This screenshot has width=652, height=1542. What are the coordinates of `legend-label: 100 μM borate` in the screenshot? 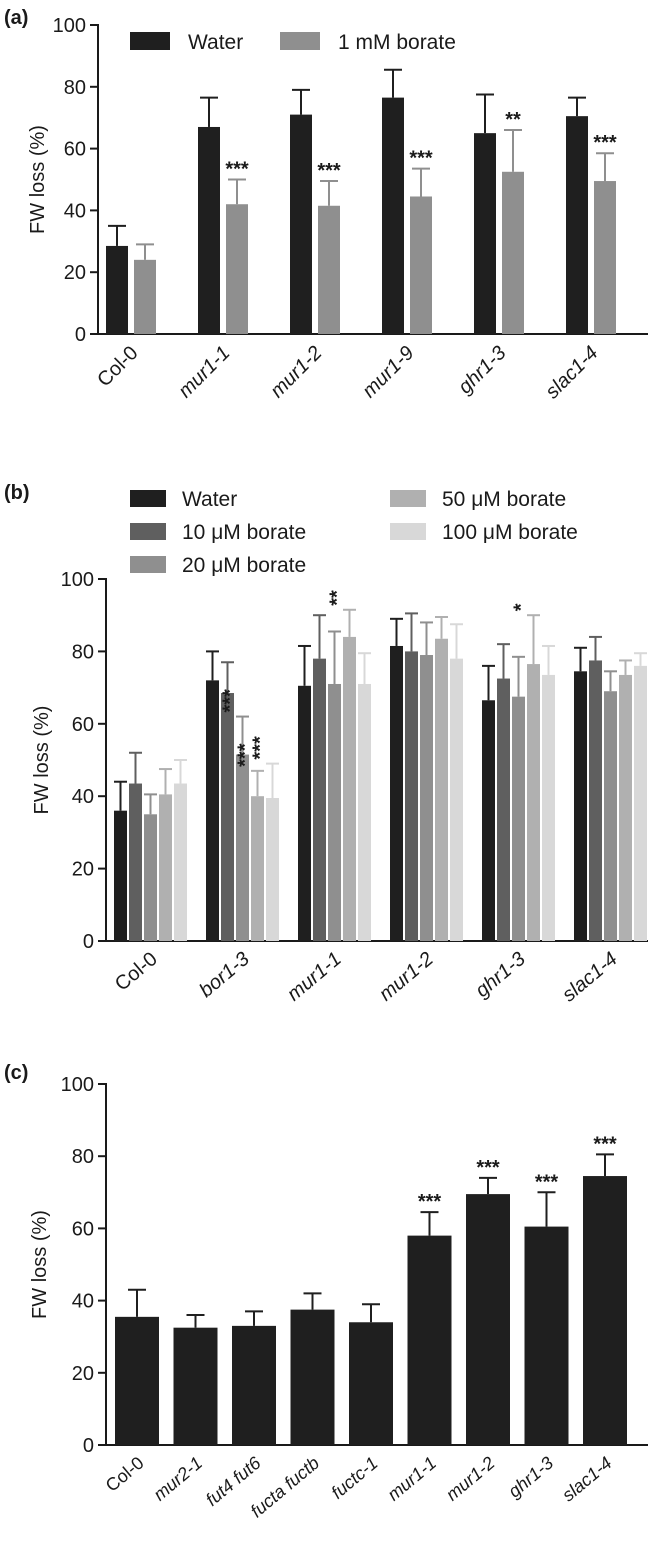 It's located at (510, 532).